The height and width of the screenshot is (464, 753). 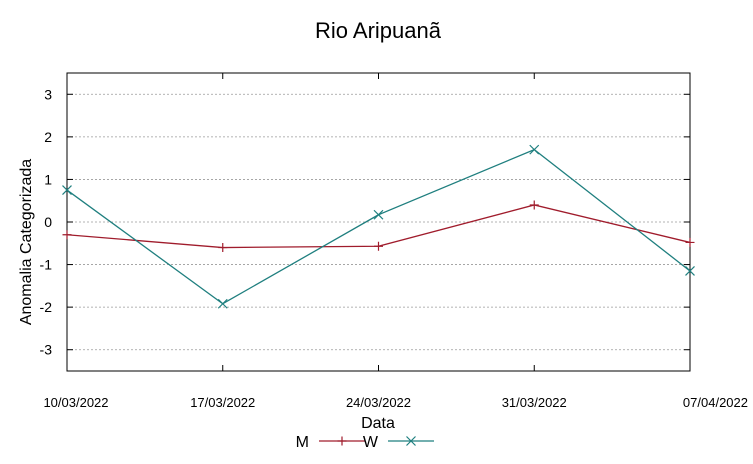 What do you see at coordinates (371, 442) in the screenshot?
I see `legend-label-w: W` at bounding box center [371, 442].